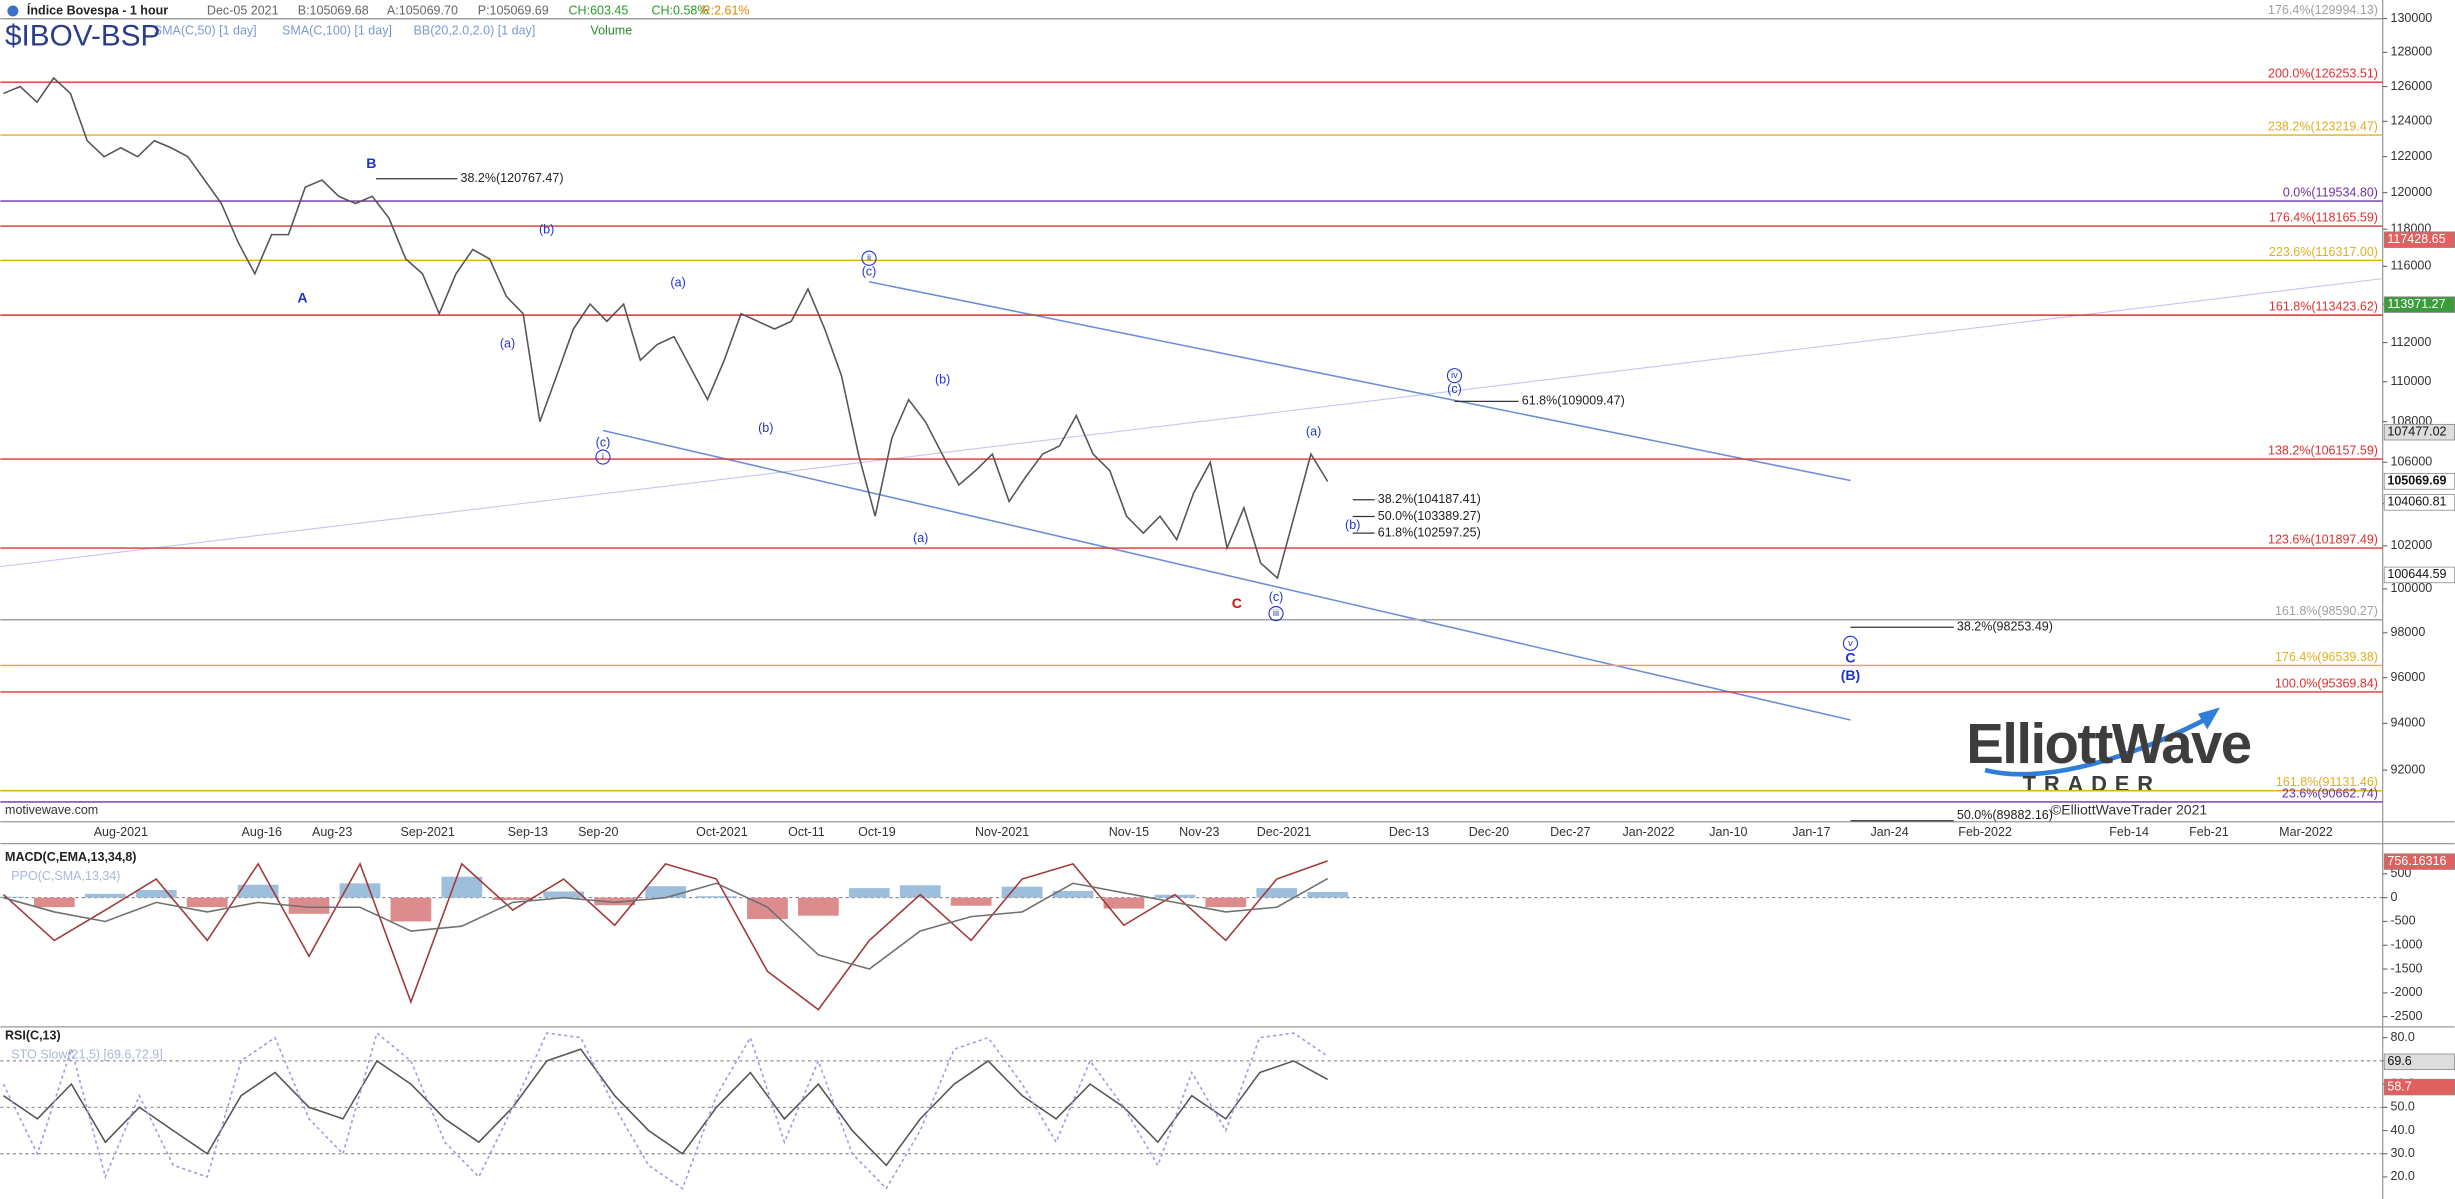 Image resolution: width=2455 pixels, height=1199 pixels. Describe the element at coordinates (528, 832) in the screenshot. I see `x-tick-label: Sep-13` at that location.